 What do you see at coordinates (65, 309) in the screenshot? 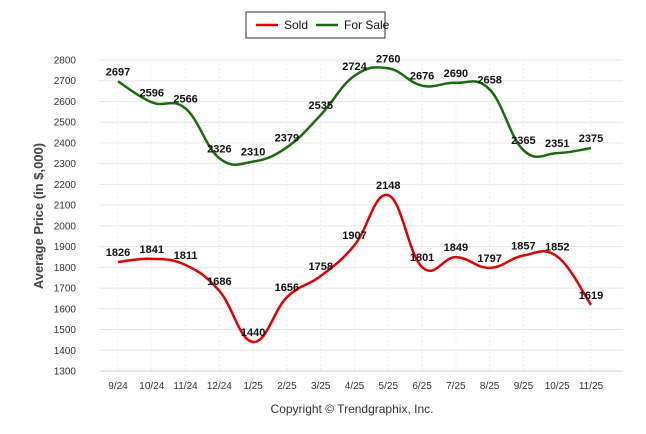
I see `y-tick-label: 1600` at bounding box center [65, 309].